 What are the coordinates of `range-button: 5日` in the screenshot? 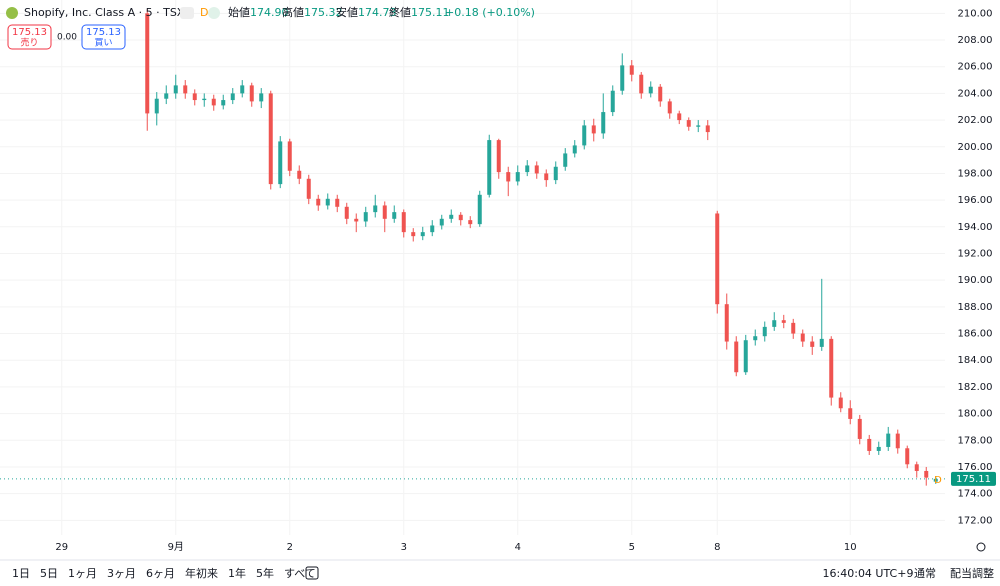 It's located at (49, 573).